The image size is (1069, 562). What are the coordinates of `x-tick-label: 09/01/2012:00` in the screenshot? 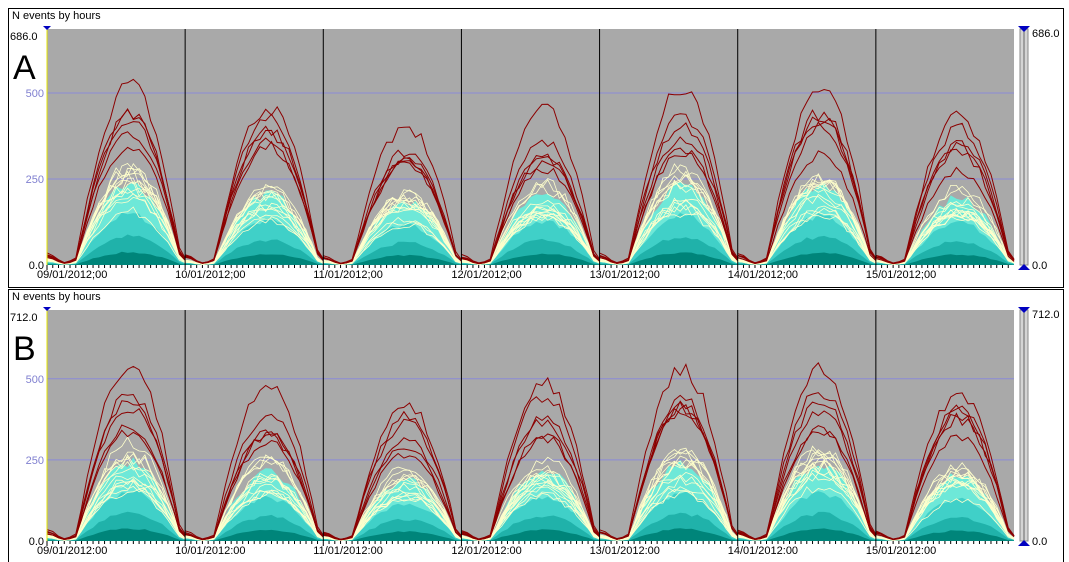 It's located at (72, 551).